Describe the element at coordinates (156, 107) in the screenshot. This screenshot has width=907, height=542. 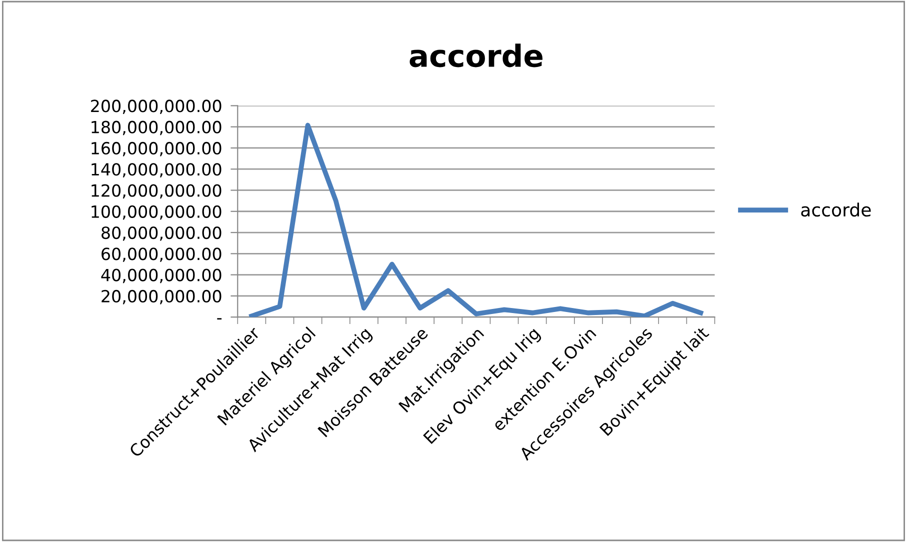
I see `y-tick-label: 200,000,000.00` at that location.